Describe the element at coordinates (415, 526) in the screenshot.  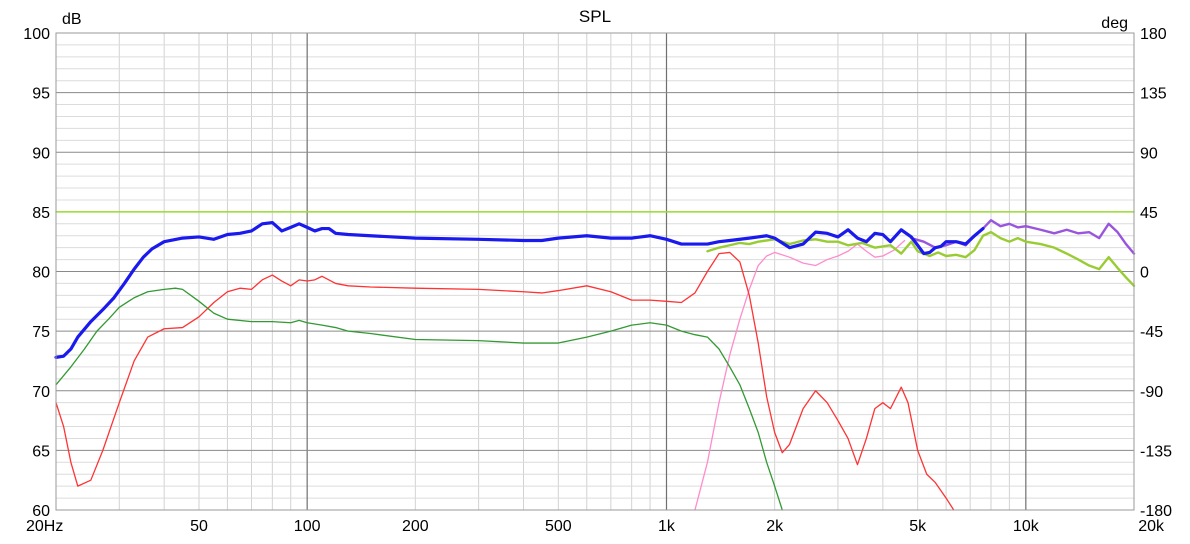
I see `x-tick-label: 200` at that location.